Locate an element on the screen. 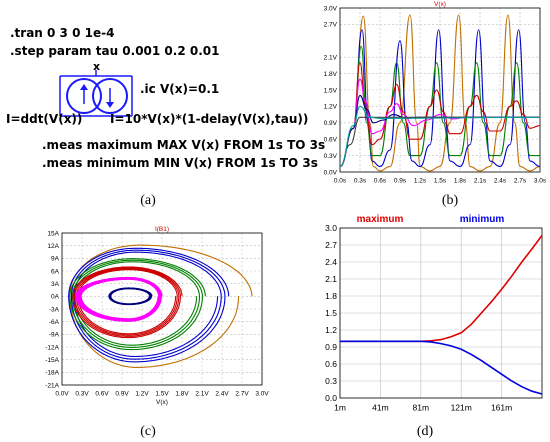 This screenshot has height=442, width=550. y-tick-label: 2.7 is located at coordinates (331, 245).